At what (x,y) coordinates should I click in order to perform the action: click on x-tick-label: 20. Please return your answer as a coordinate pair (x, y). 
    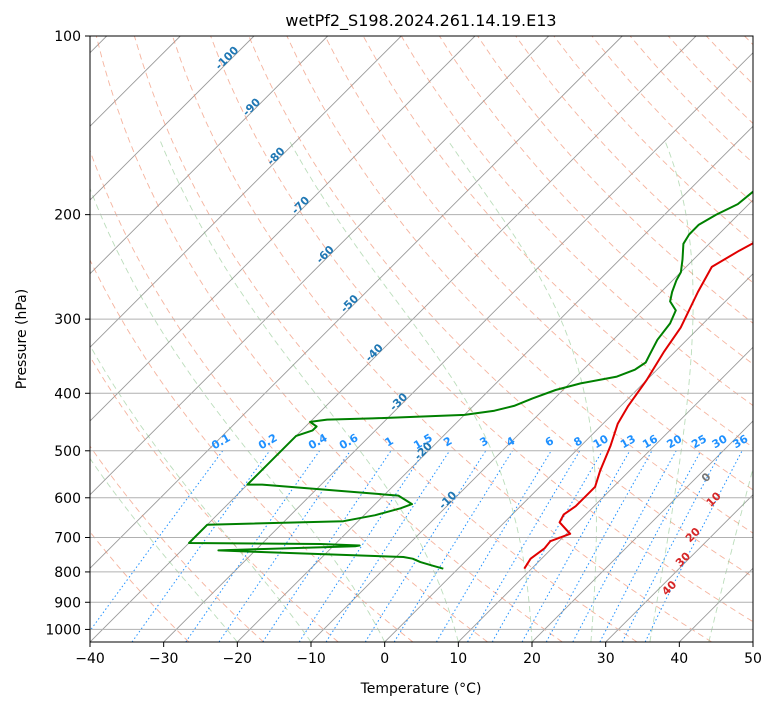
    Looking at the image, I should click on (532, 659).